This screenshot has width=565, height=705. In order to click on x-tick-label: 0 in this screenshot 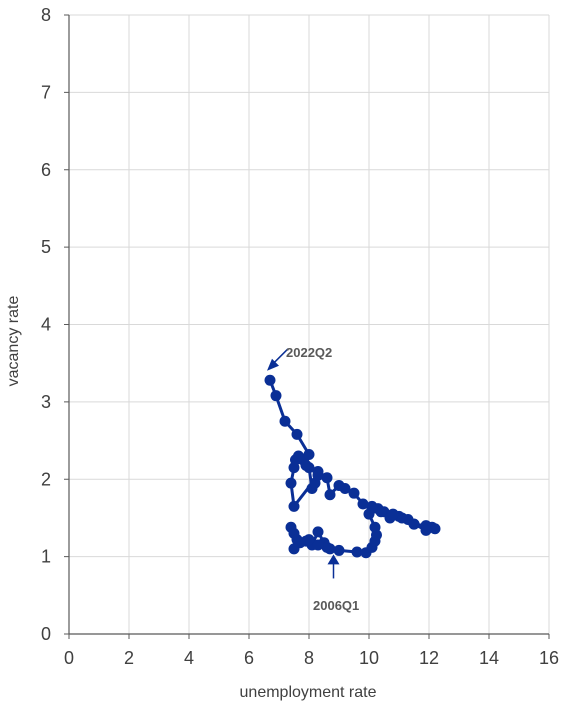, I will do `click(69, 658)`.